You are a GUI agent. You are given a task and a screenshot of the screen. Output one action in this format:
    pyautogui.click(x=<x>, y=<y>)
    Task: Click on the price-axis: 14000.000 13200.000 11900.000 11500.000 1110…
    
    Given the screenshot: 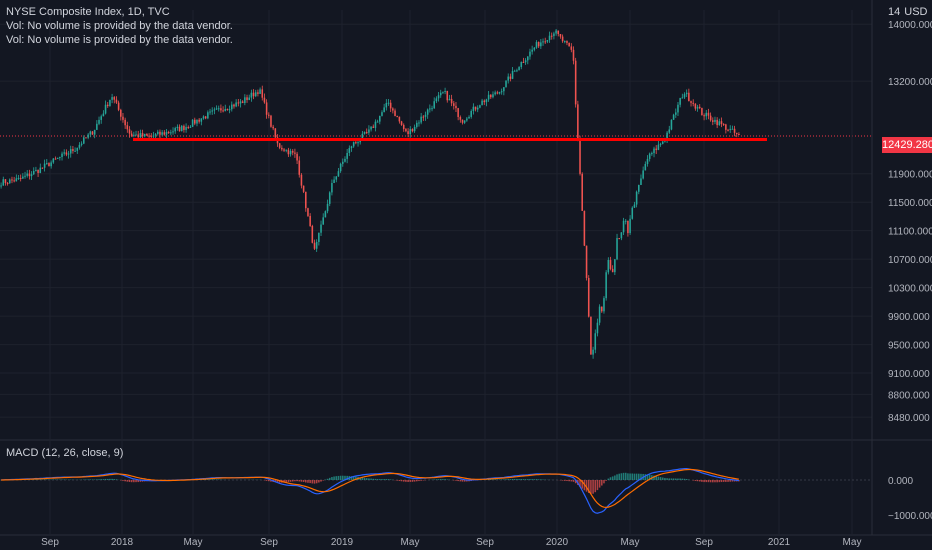 What is the action you would take?
    pyautogui.click(x=910, y=222)
    